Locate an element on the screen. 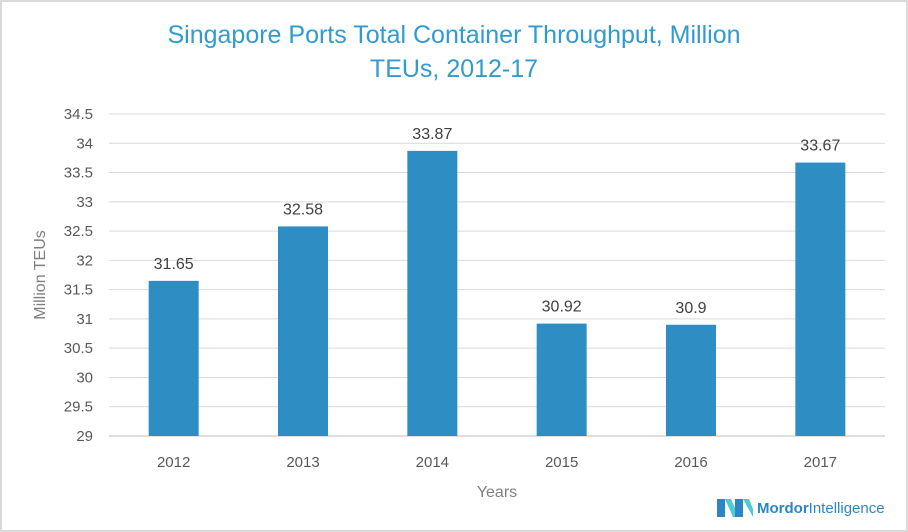 This screenshot has width=908, height=532. data-label: 33.67 is located at coordinates (820, 146).